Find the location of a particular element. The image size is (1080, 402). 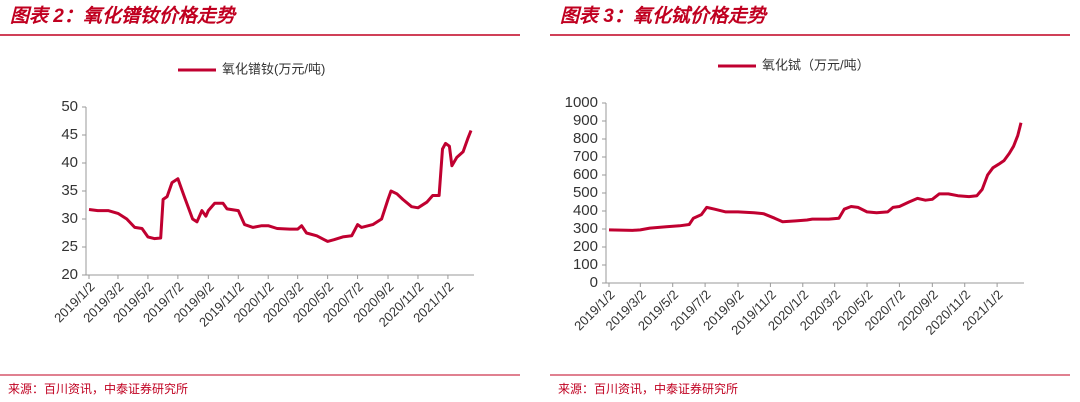

y-tick-label: 200 is located at coordinates (585, 246).